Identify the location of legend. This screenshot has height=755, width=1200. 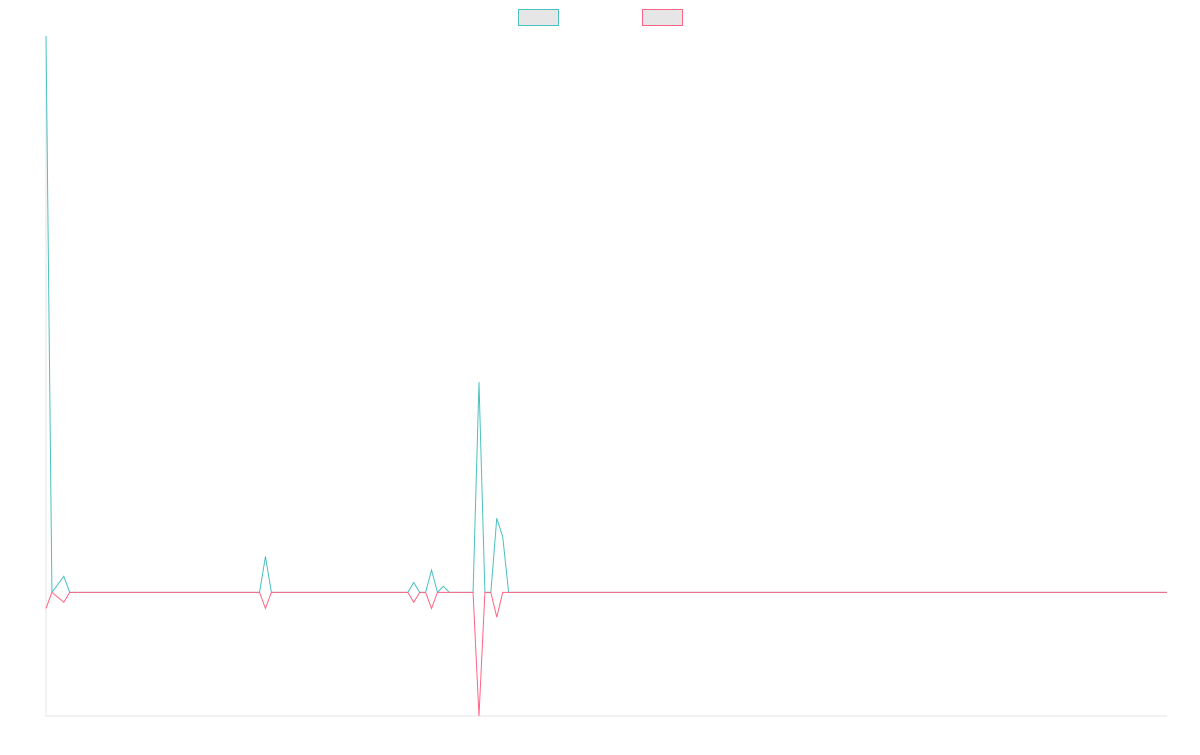
(600, 17).